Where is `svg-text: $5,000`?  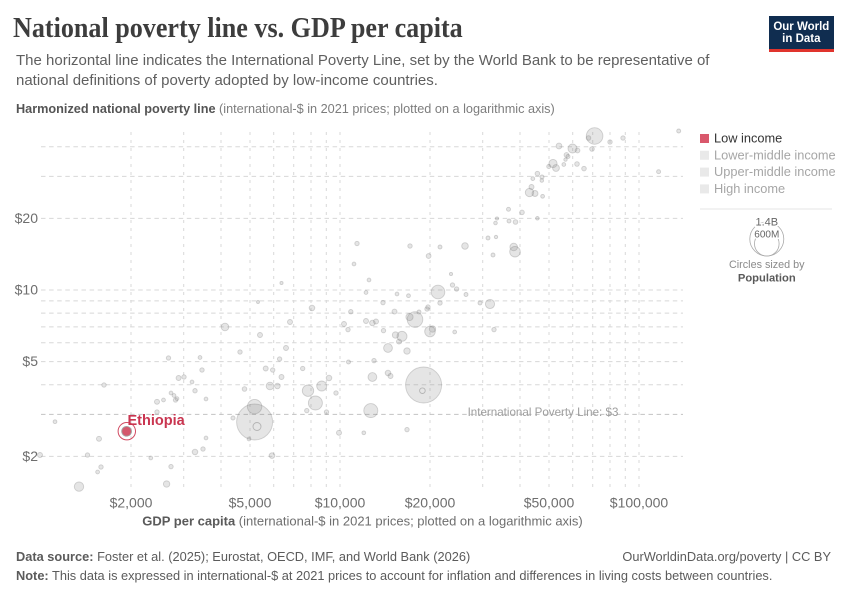
svg-text: $5,000 is located at coordinates (250, 503).